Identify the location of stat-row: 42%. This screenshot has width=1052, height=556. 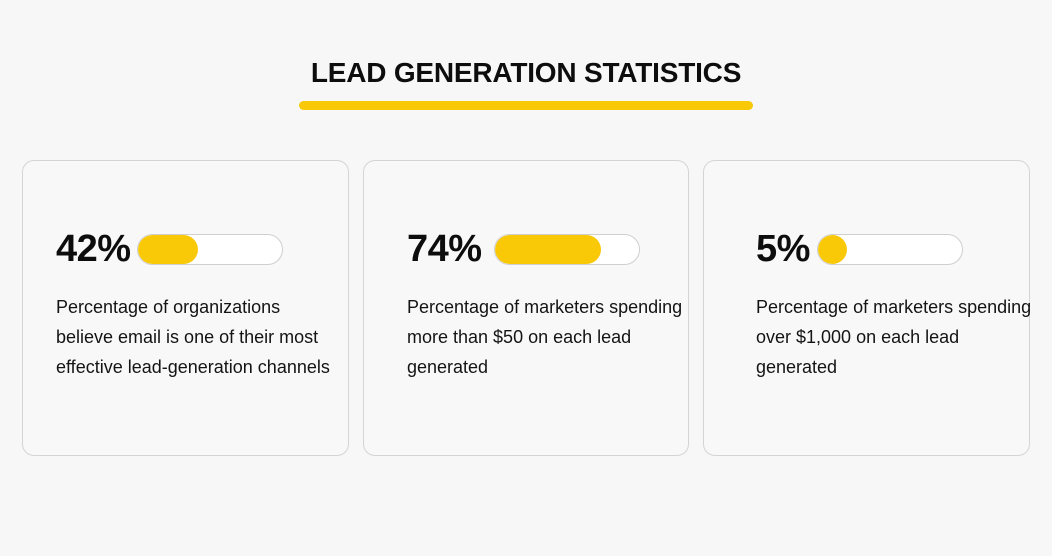
(169, 249).